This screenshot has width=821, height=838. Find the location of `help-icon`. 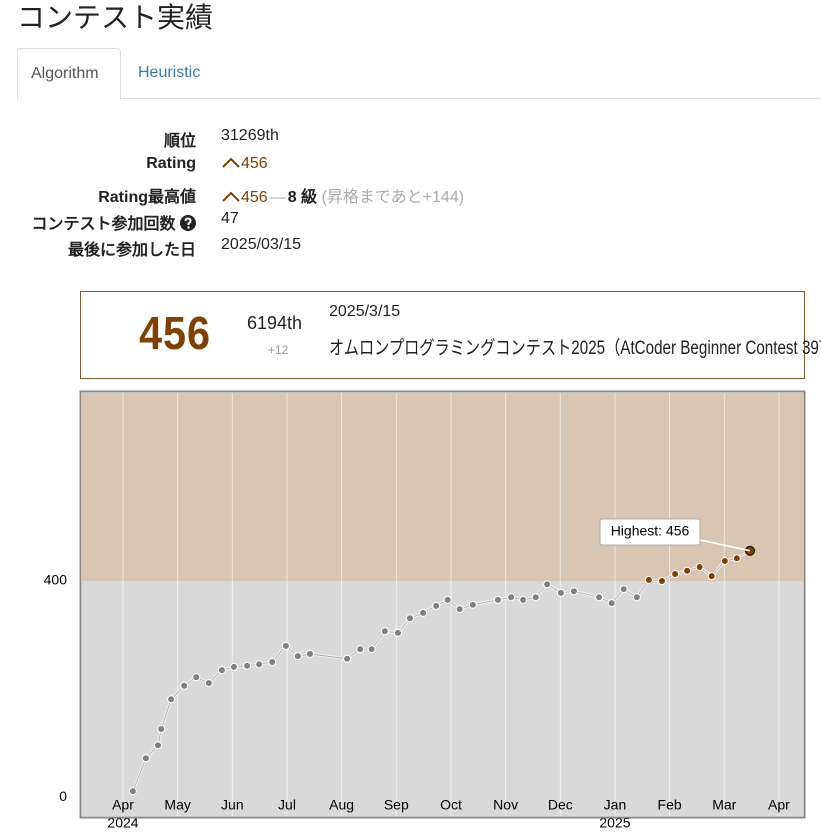

help-icon is located at coordinates (188, 223).